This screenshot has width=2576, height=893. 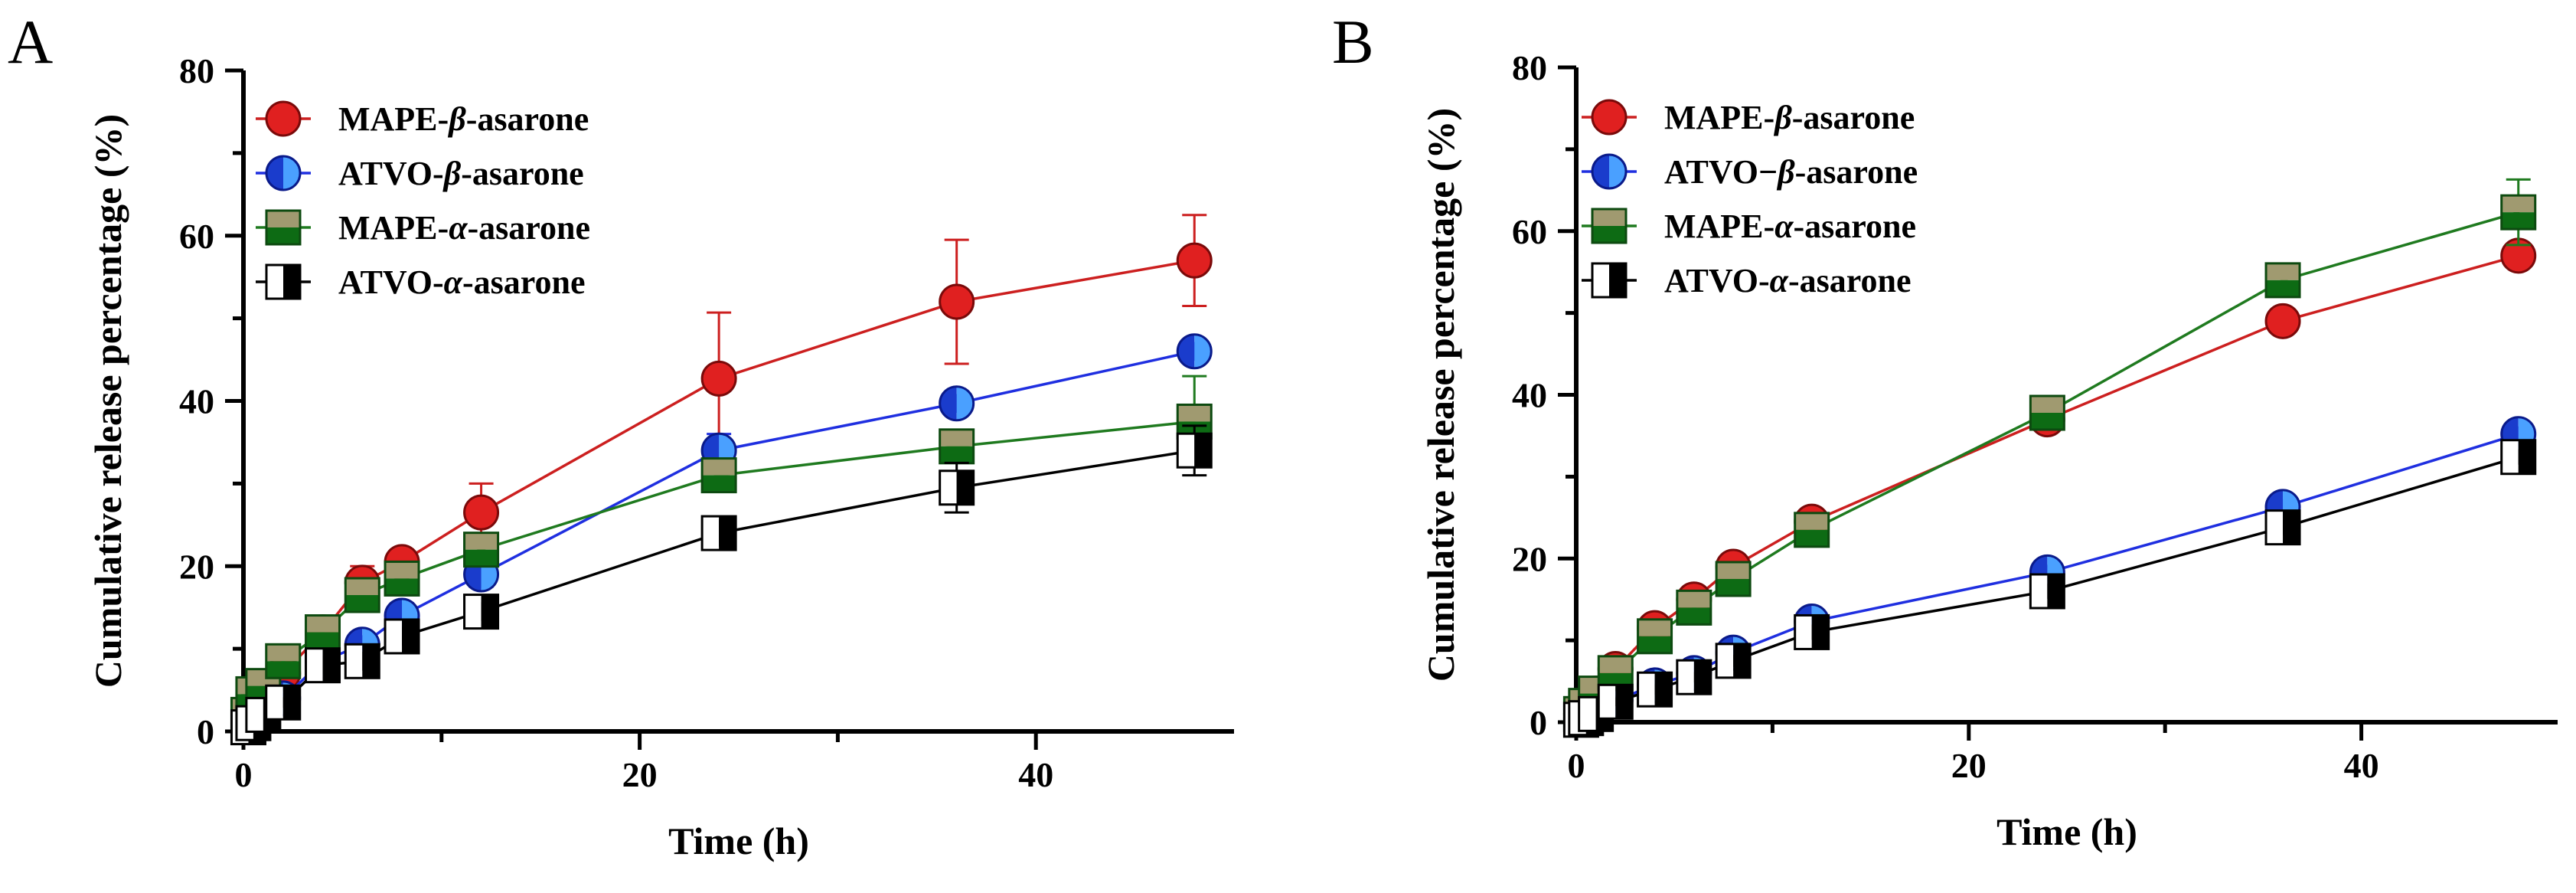 I want to click on x-tick-label: 0, so click(x=1577, y=765).